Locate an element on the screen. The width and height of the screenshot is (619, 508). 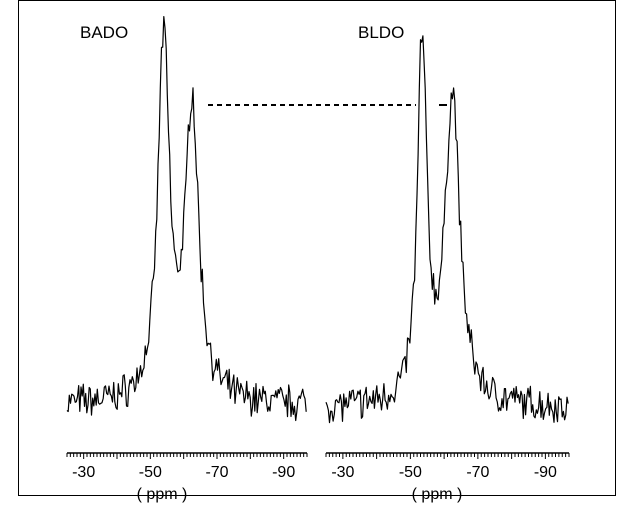
bldo-x-tick-label: -30 is located at coordinates (342, 472).